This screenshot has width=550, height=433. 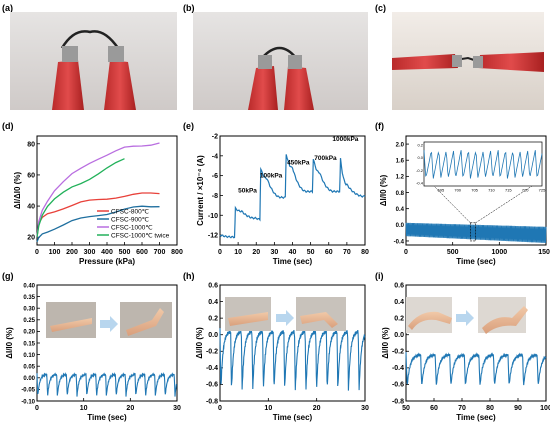 I want to click on y-tick-label: 1.6, so click(x=400, y=162).